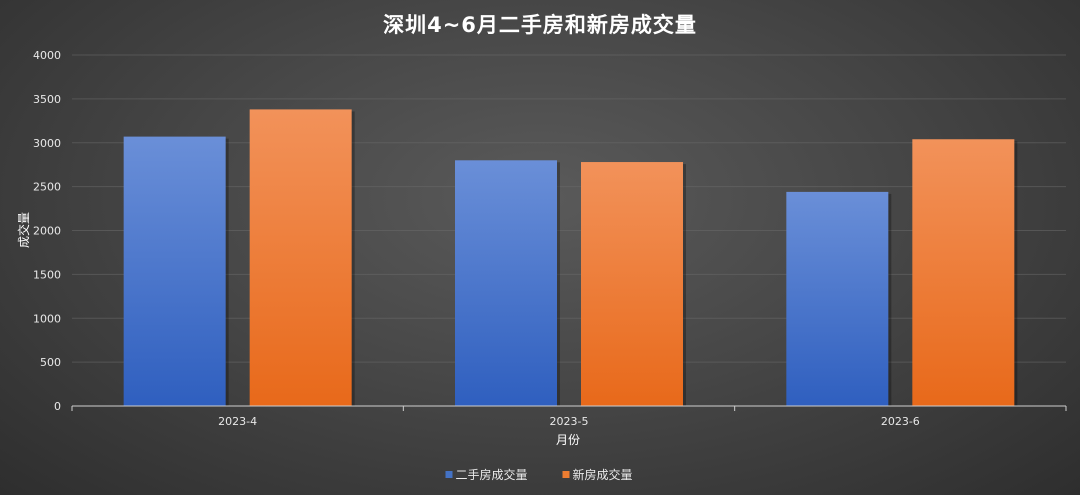 This screenshot has height=495, width=1080. What do you see at coordinates (492, 474) in the screenshot?
I see `legend-label: 二手房成交量` at bounding box center [492, 474].